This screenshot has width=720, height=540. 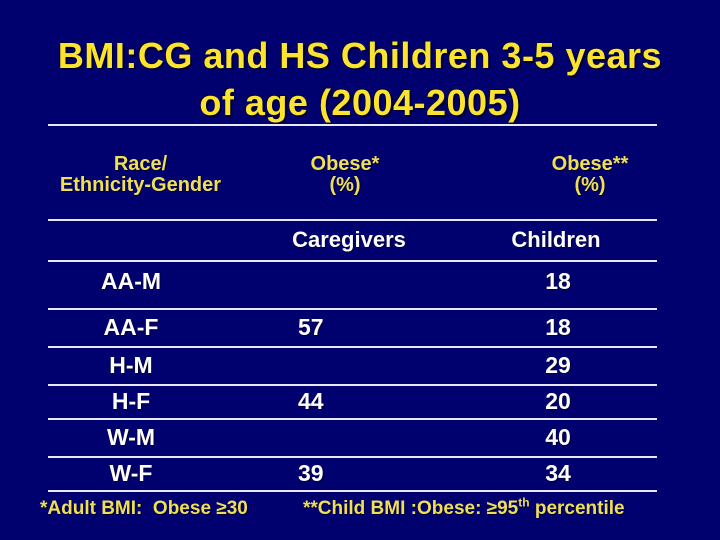 I want to click on column-header-race-line2: Ethnicity-Gender, so click(x=140, y=185).